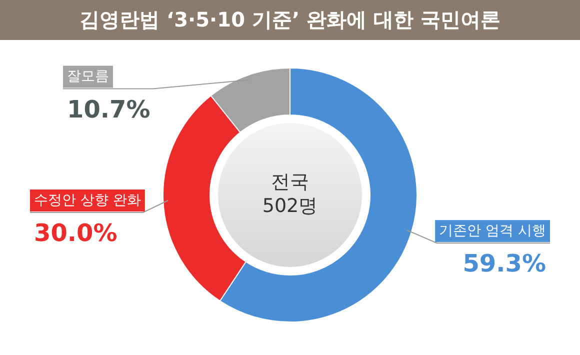 This screenshot has height=355, width=580. What do you see at coordinates (290, 182) in the screenshot?
I see `text: 전국` at bounding box center [290, 182].